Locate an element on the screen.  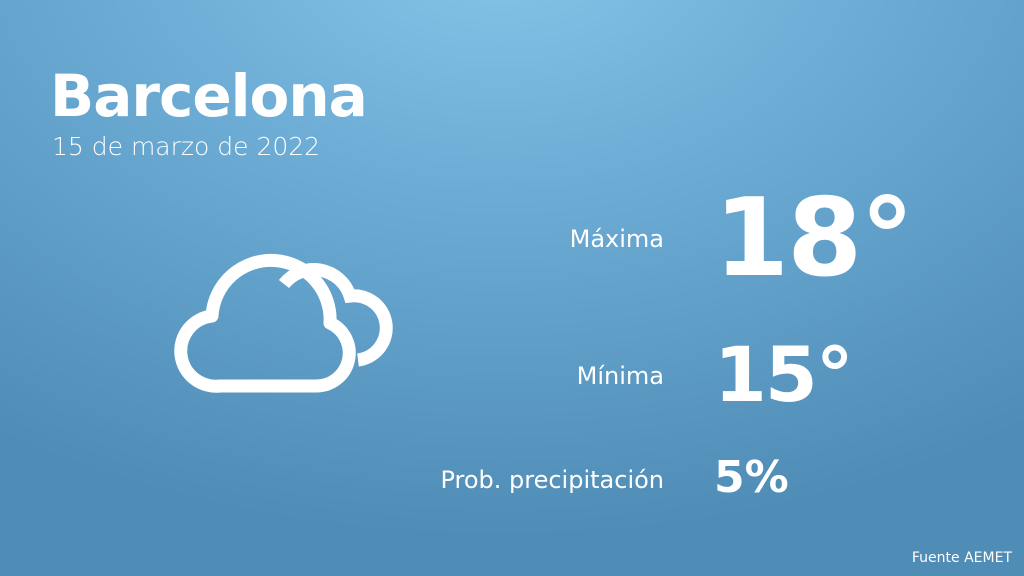
max-label: Máxima is located at coordinates (616, 239).